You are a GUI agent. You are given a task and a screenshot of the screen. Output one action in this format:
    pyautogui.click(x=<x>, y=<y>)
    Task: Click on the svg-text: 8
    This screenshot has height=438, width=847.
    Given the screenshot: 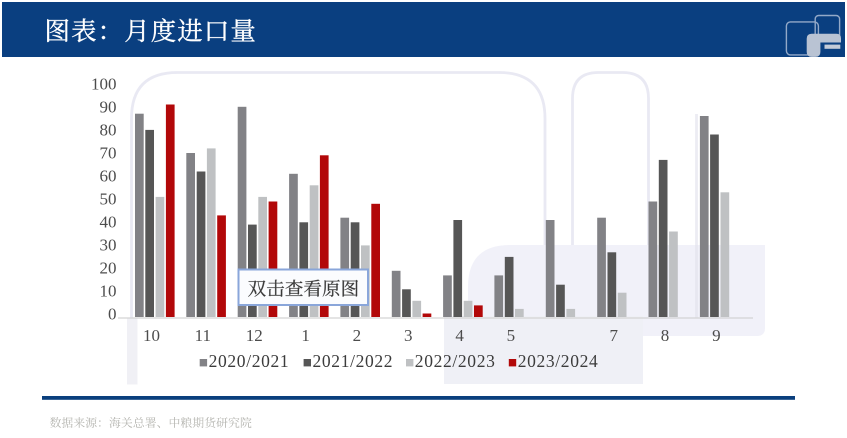 What is the action you would take?
    pyautogui.click(x=665, y=335)
    